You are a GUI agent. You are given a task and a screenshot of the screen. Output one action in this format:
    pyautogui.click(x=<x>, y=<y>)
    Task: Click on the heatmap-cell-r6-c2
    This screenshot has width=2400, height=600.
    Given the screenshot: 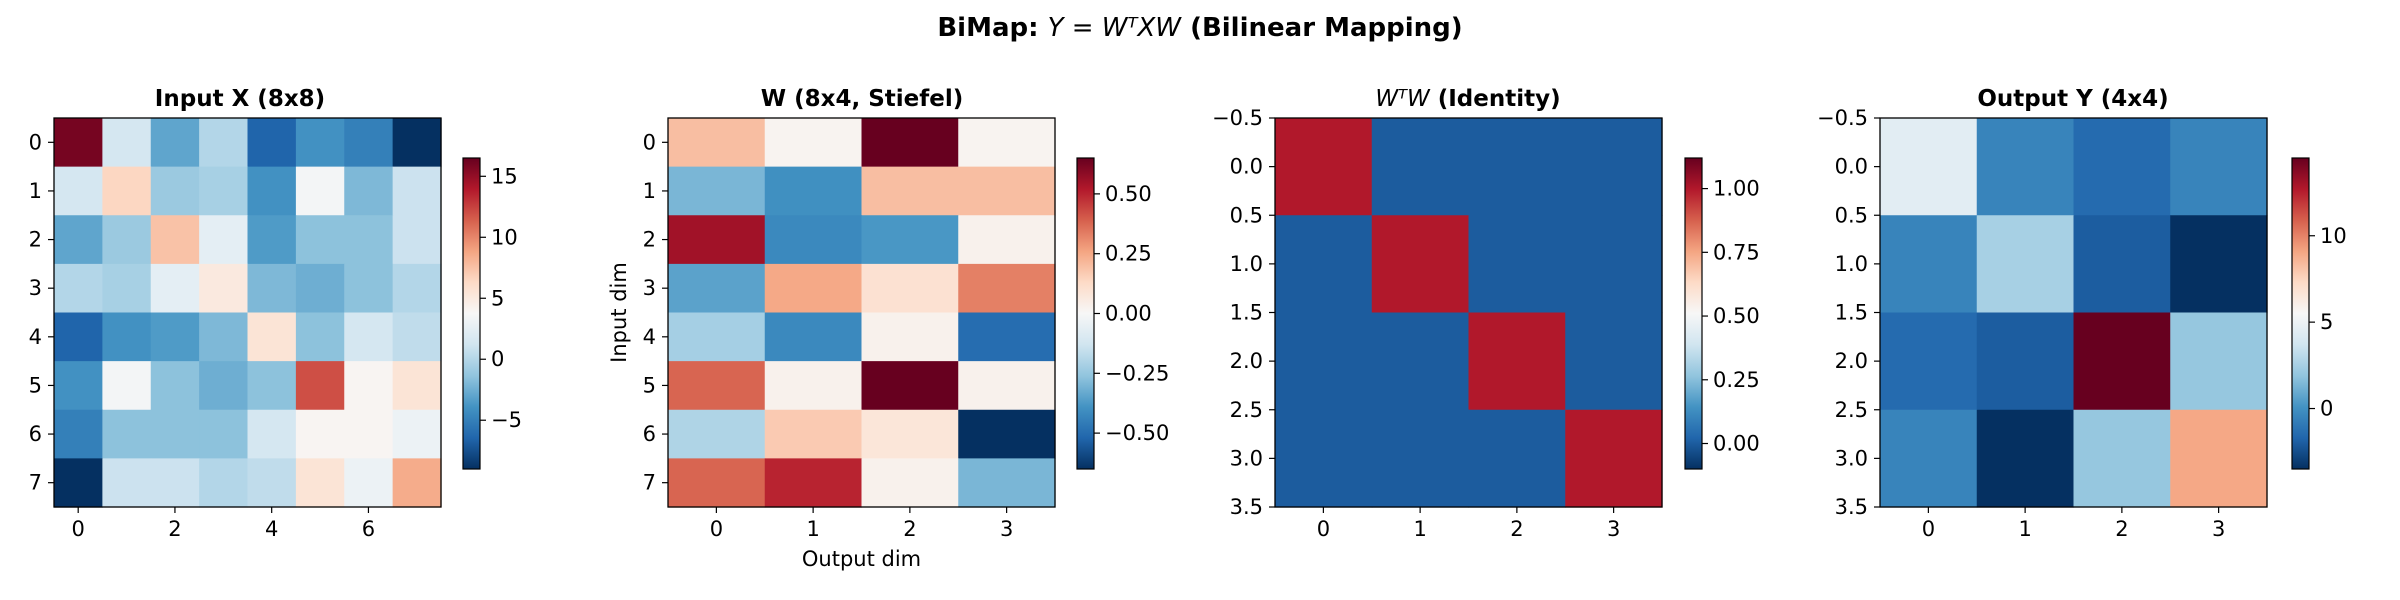 What is the action you would take?
    pyautogui.click(x=175, y=434)
    